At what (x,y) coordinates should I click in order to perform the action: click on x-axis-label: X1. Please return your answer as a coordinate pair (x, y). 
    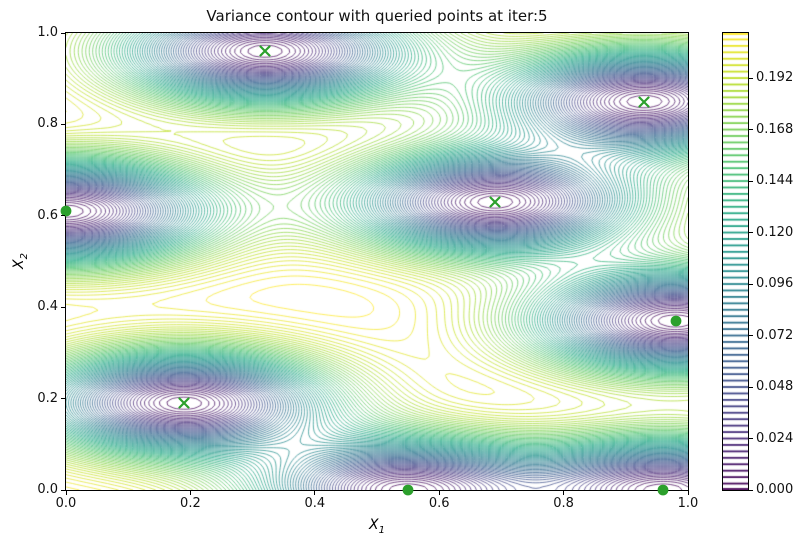
    Looking at the image, I should click on (377, 526).